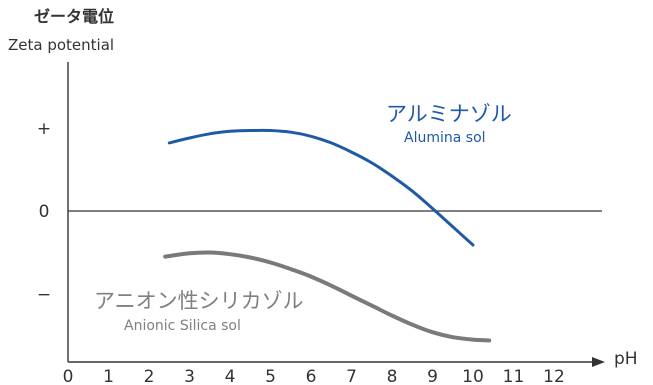 This screenshot has height=385, width=653. I want to click on x-tick-label: 0, so click(68, 376).